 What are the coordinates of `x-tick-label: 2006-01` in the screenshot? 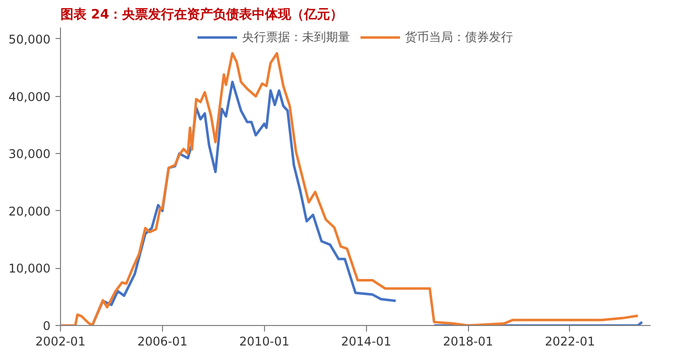 It's located at (162, 341).